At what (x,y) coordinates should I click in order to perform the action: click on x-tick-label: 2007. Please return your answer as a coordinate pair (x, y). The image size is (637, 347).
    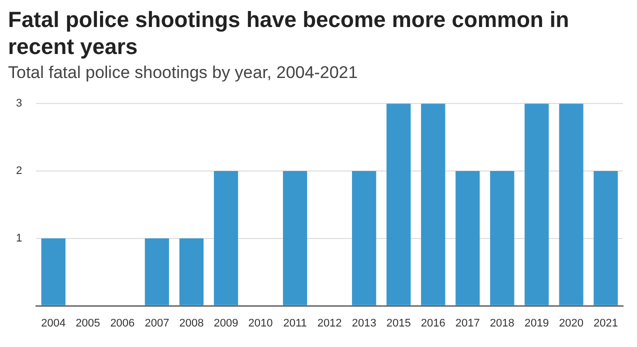
    Looking at the image, I should click on (157, 323).